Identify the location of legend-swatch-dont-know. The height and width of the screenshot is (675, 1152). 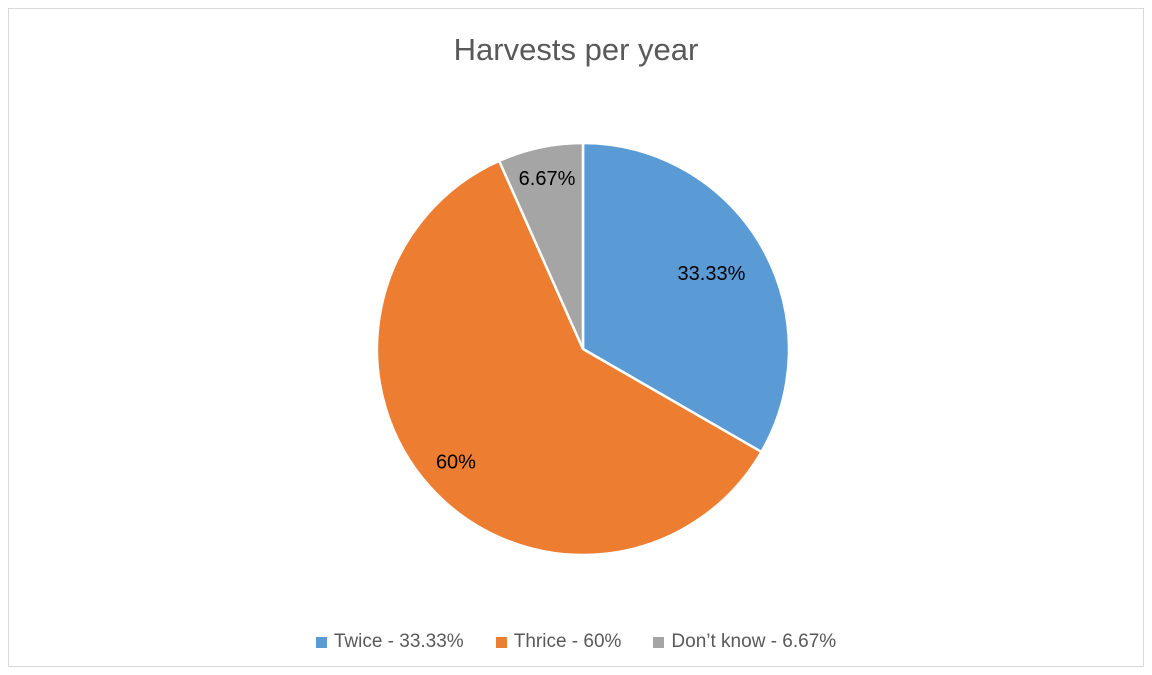
(659, 642).